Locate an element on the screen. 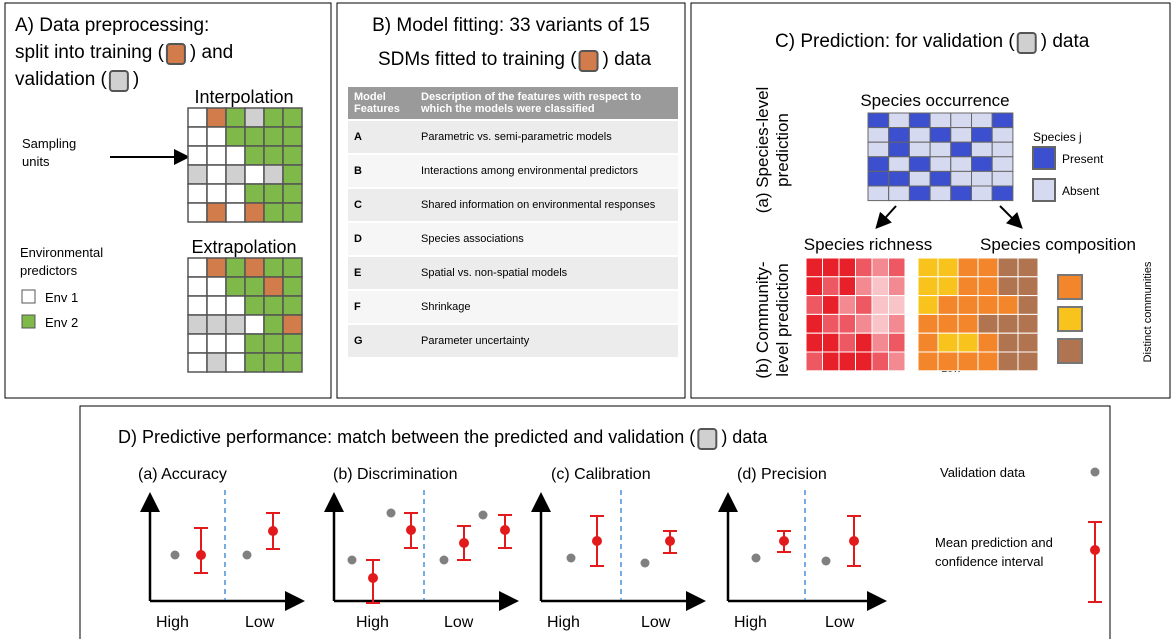  label: ) is located at coordinates (136, 79).